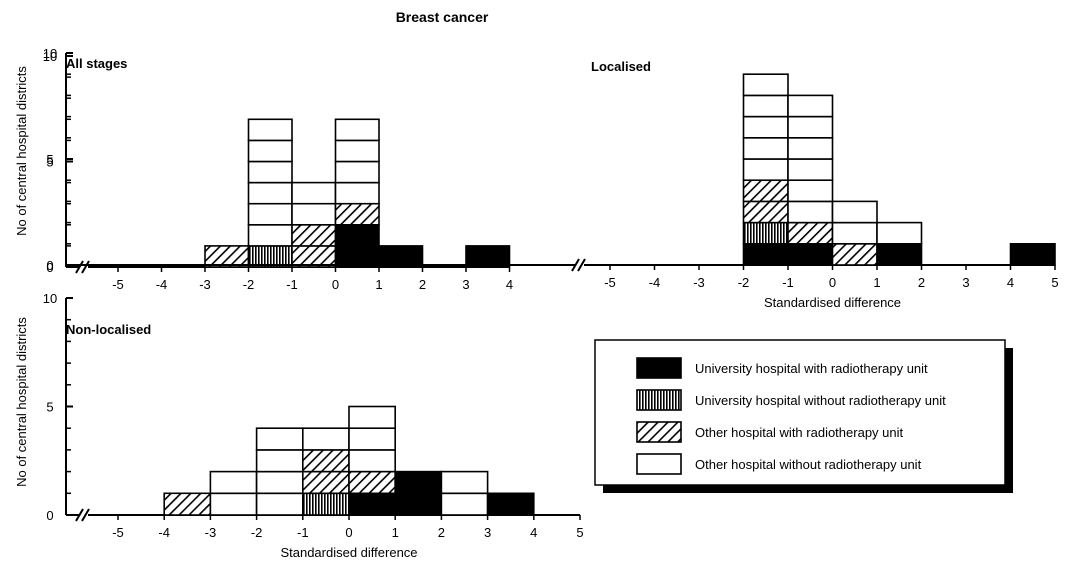 This screenshot has height=562, width=1072. I want to click on legend-swatch-other-rt, so click(659, 432).